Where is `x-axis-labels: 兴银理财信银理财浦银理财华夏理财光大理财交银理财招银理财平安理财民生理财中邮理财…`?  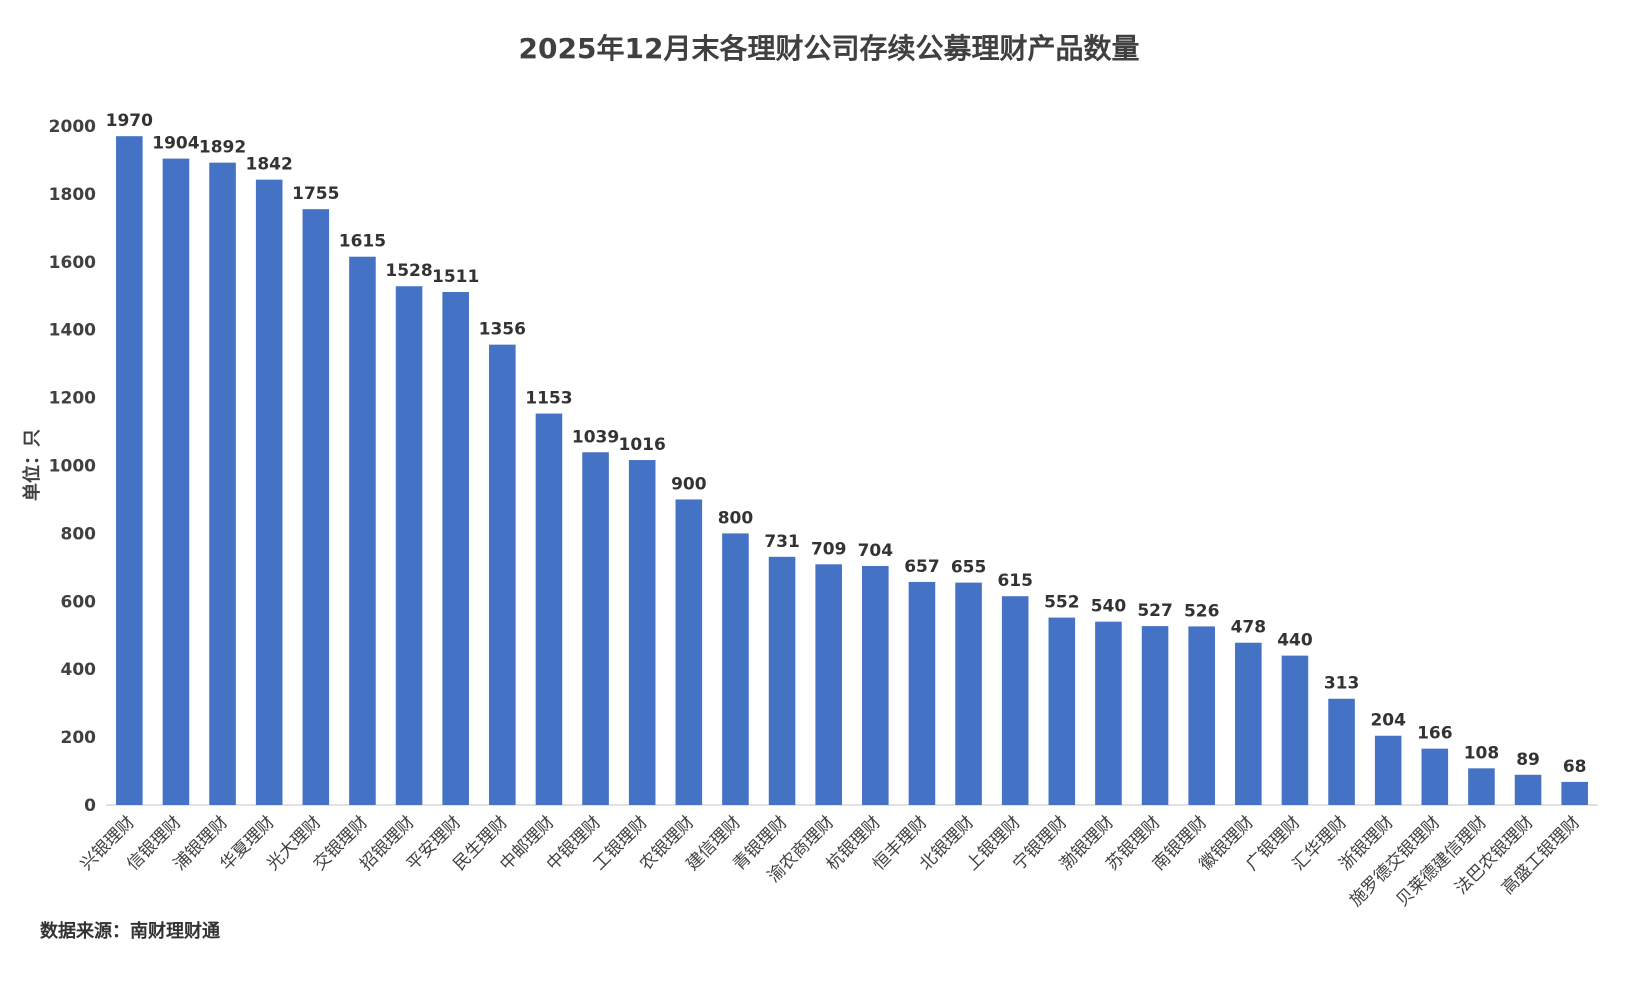 x-axis-labels: 兴银理财信银理财浦银理财华夏理财光大理财交银理财招银理财平安理财民生理财中邮理财… is located at coordinates (831, 861).